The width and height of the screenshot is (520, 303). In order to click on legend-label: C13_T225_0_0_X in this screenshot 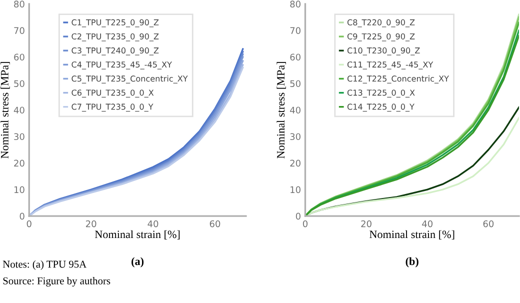, I will do `click(381, 94)`.